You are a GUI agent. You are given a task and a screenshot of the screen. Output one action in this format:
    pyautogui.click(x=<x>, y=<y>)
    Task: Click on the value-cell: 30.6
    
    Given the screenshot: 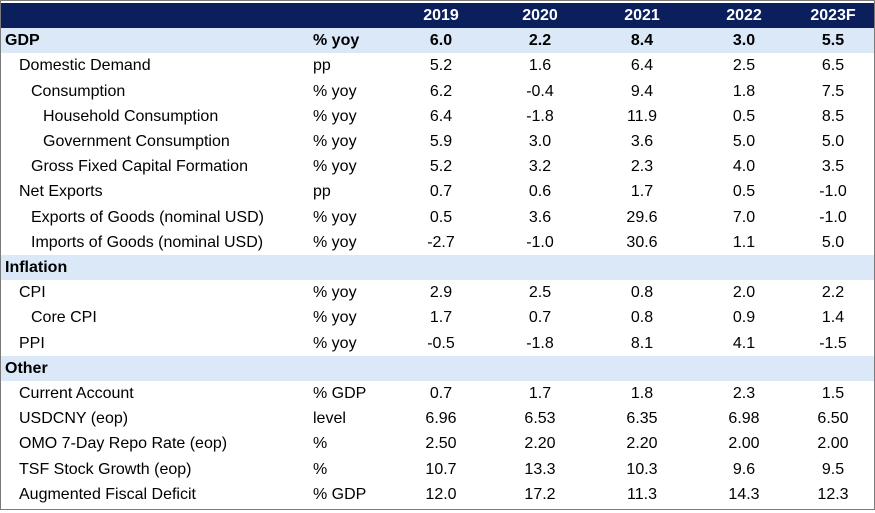 What is the action you would take?
    pyautogui.click(x=642, y=242)
    